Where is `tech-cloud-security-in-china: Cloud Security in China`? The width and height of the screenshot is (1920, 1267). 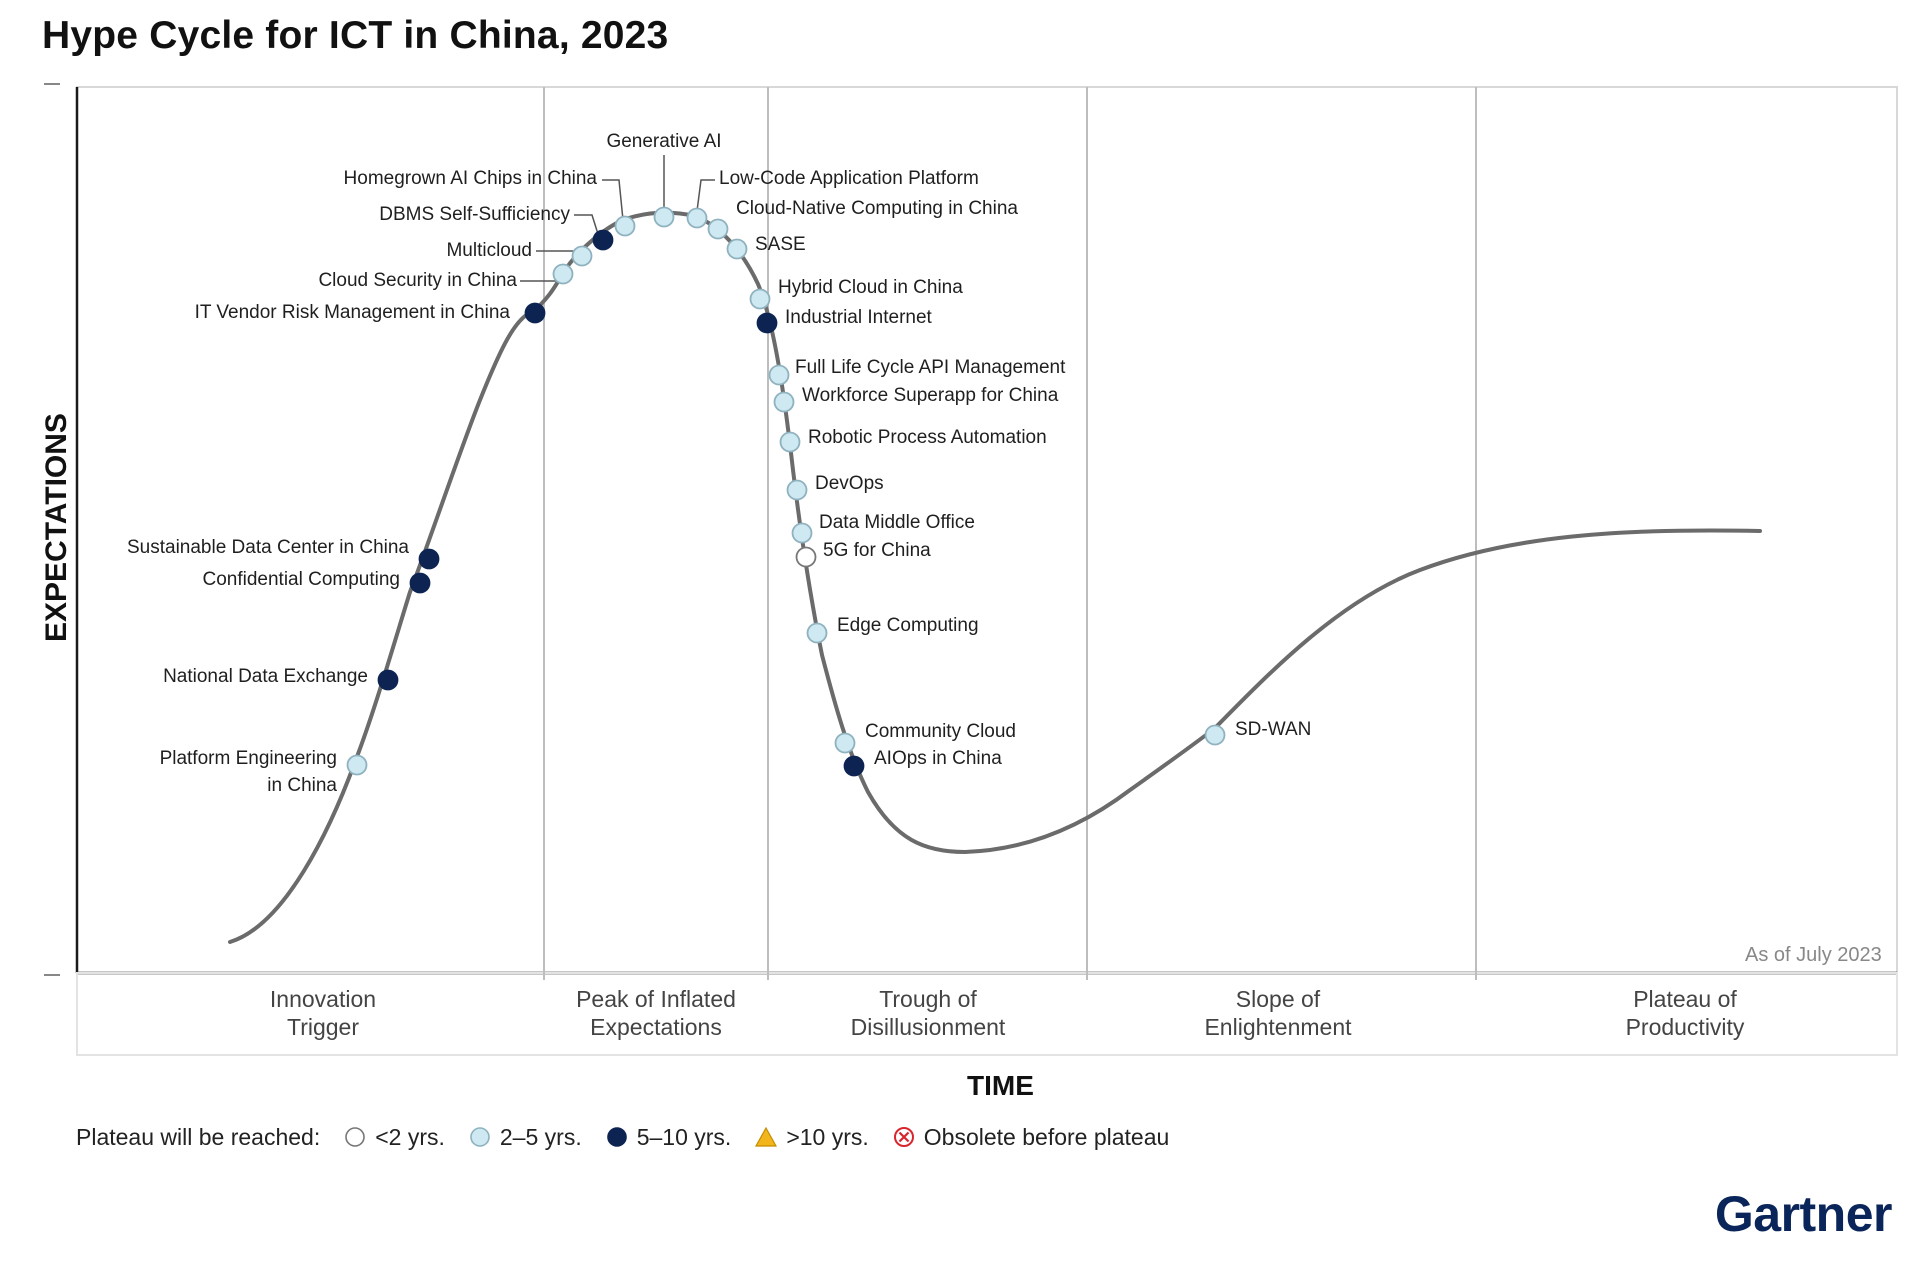 tech-cloud-security-in-china: Cloud Security in China is located at coordinates (446, 277).